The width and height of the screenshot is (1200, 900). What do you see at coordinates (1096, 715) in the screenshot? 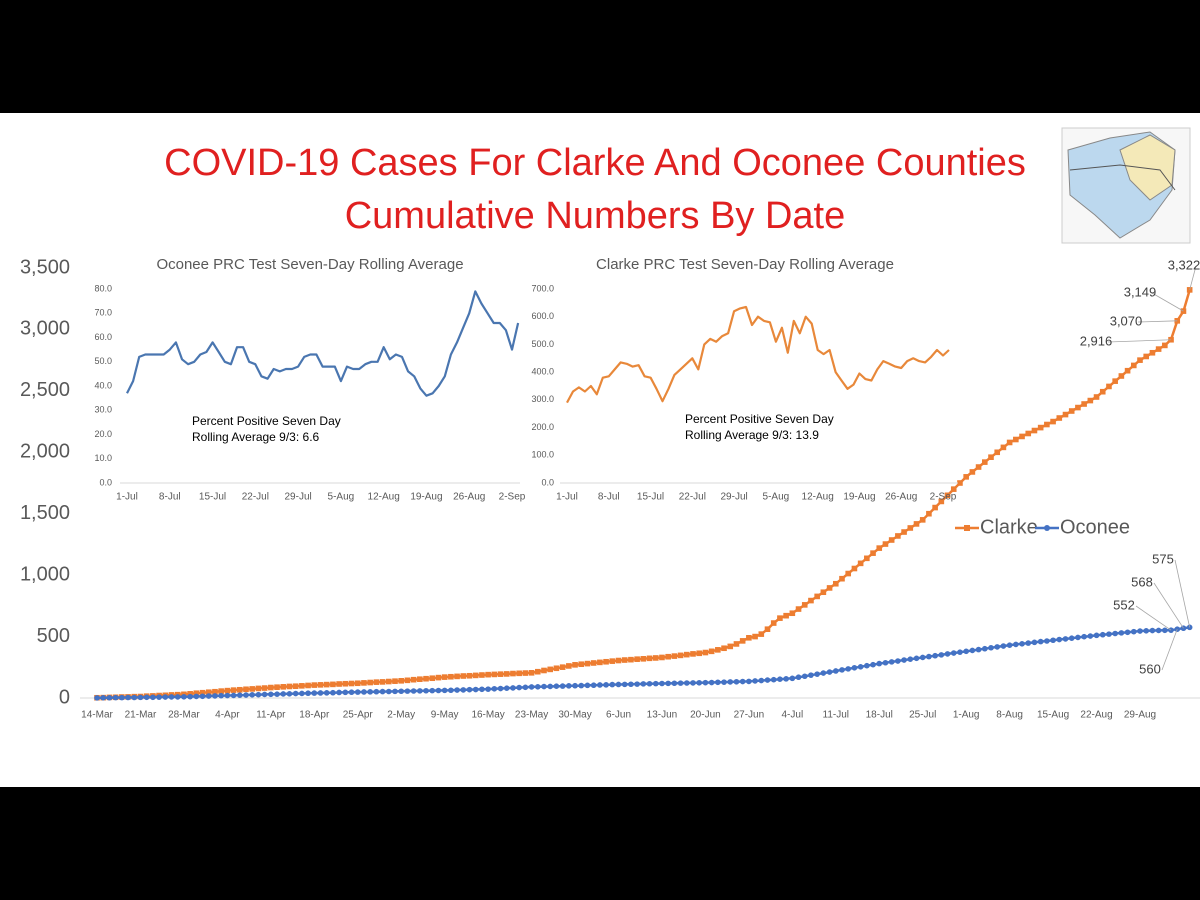
I see `x-tick-label: 22-Aug` at bounding box center [1096, 715].